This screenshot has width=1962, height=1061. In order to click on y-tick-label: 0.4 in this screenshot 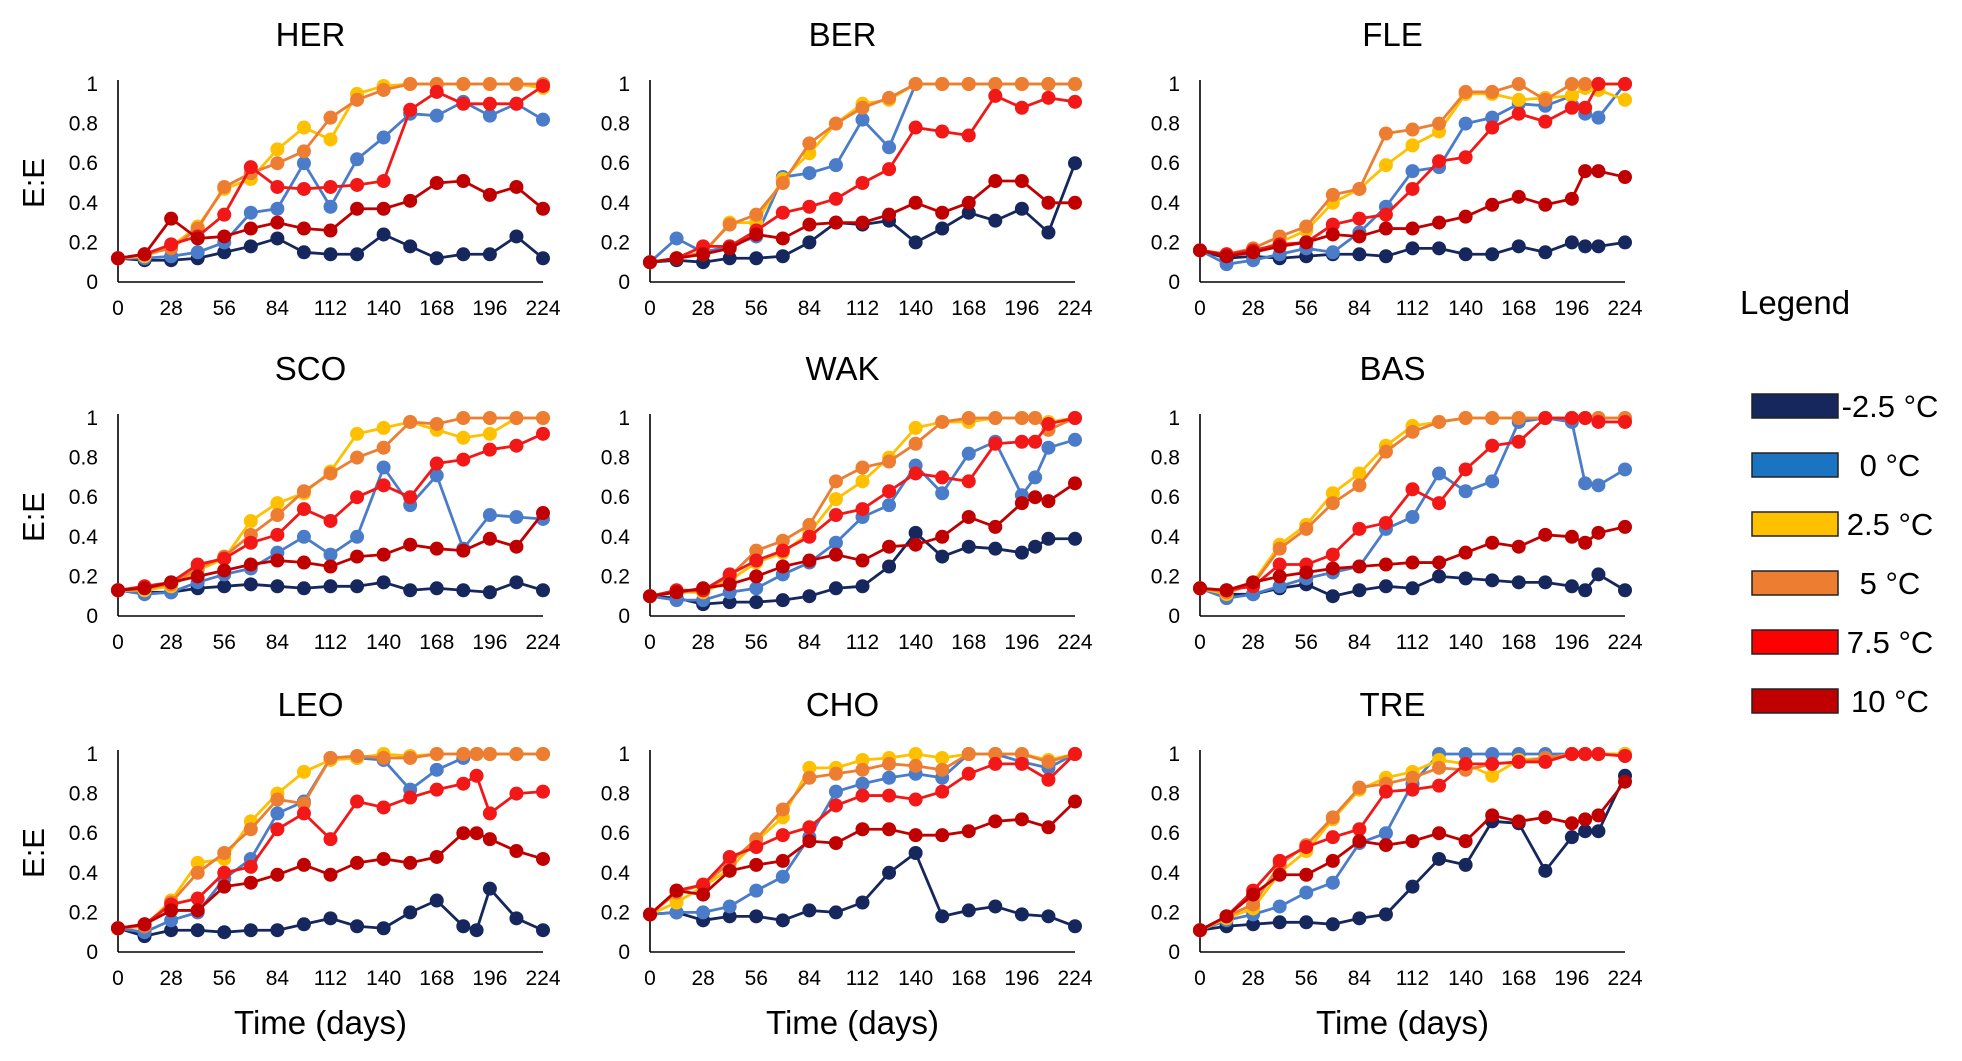, I will do `click(1166, 537)`.